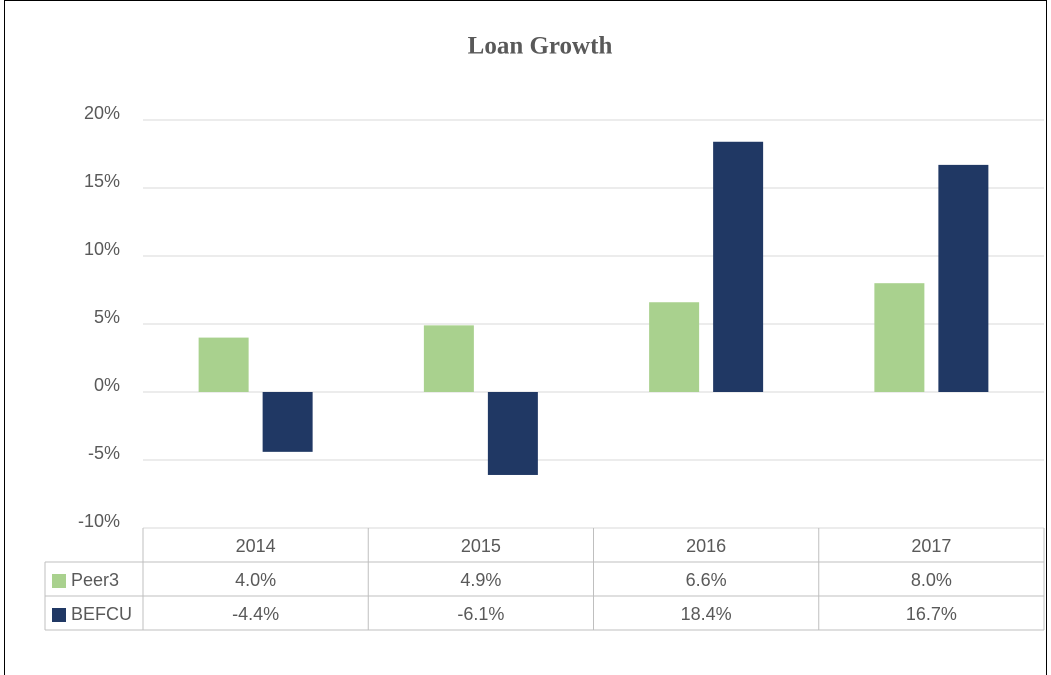  I want to click on x-tick-label: 2017, so click(931, 546).